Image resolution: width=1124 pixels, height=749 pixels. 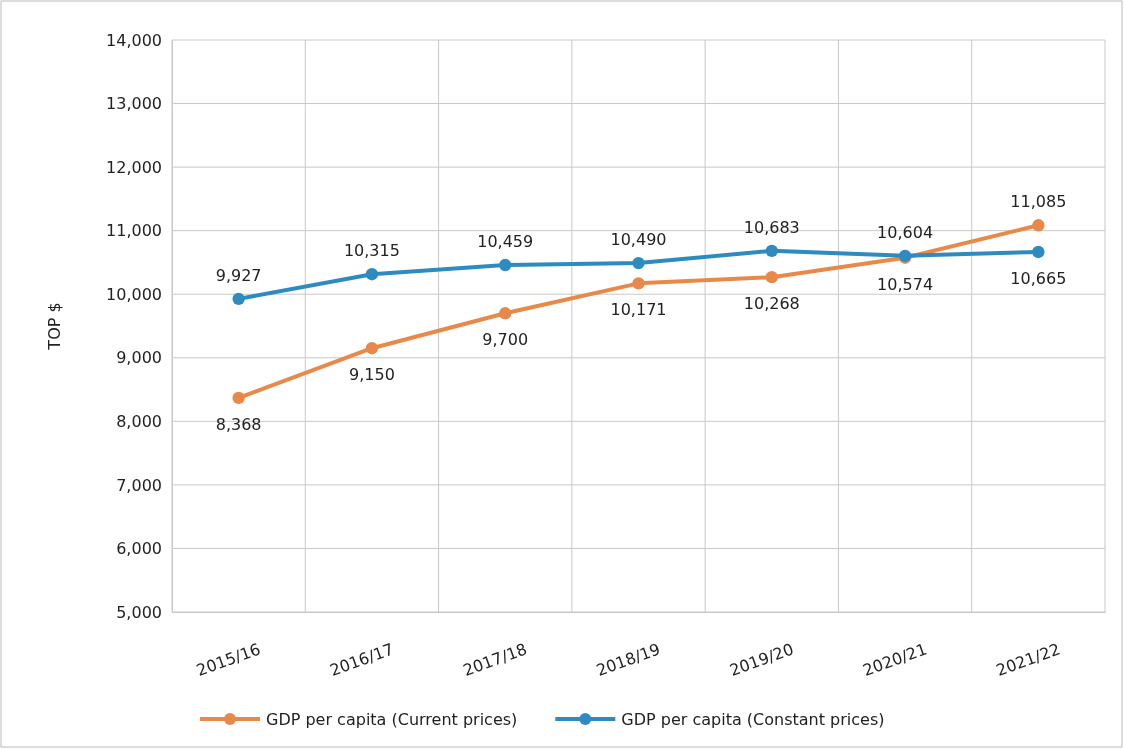 What do you see at coordinates (54, 326) in the screenshot?
I see `y-axis-title: TOP $` at bounding box center [54, 326].